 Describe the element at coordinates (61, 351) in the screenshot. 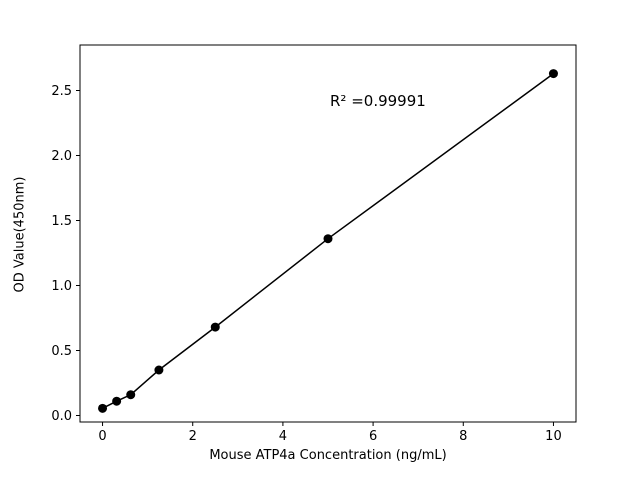

I see `y-tick-label: 0.5` at that location.